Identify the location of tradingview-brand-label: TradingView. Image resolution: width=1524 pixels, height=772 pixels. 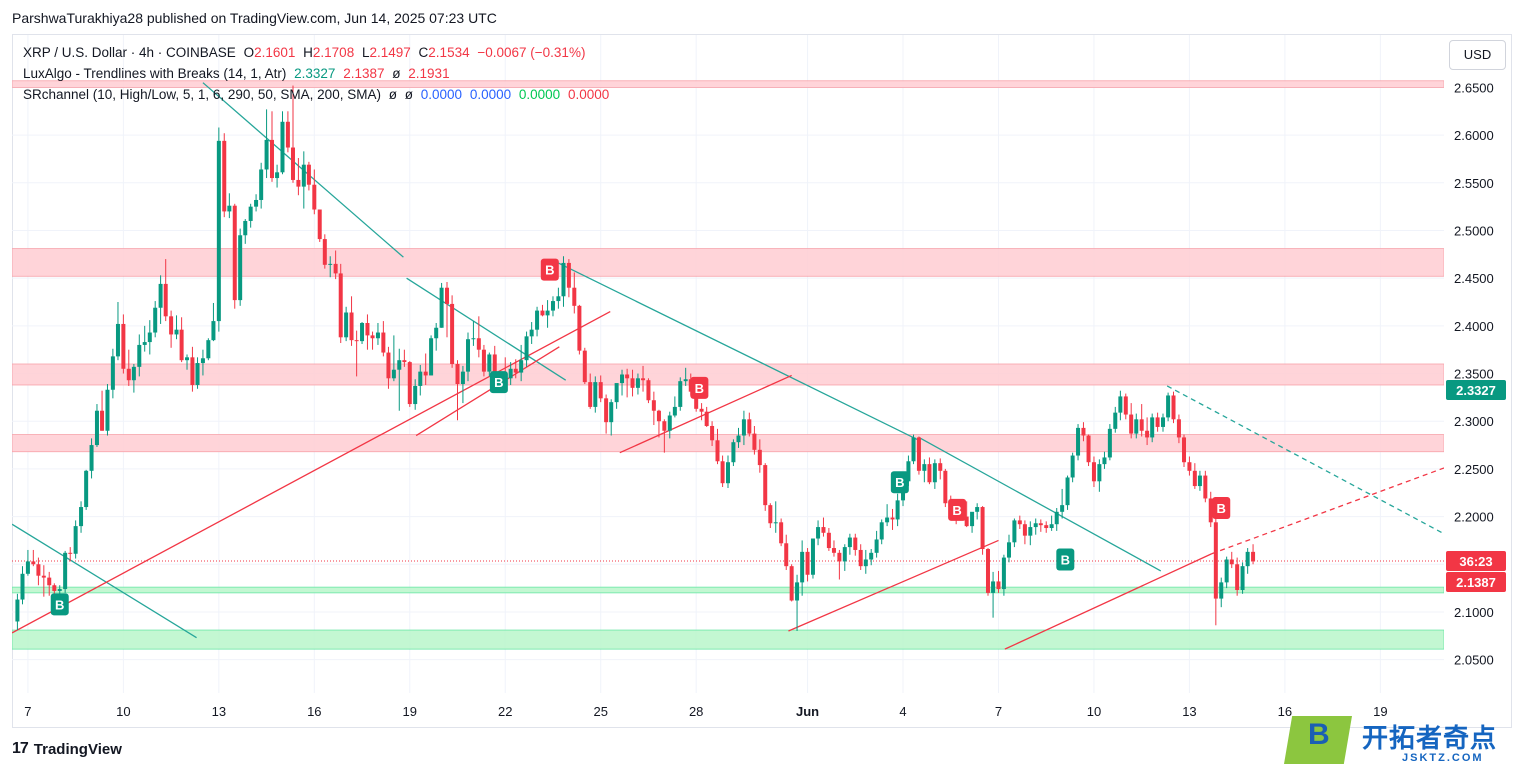
(77, 749).